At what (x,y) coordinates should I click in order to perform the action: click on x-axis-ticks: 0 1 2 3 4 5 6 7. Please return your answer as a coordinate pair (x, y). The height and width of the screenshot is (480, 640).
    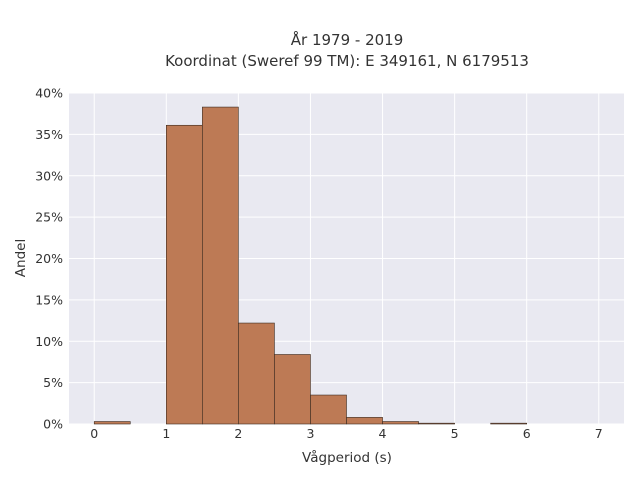
    Looking at the image, I should click on (346, 433).